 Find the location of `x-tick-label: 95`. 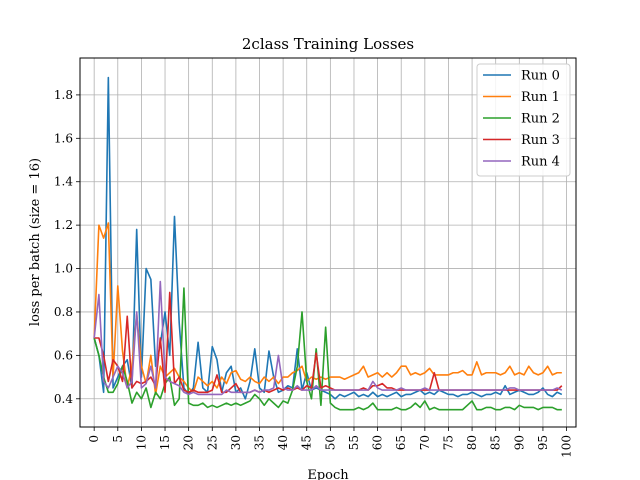

x-tick-label: 95 is located at coordinates (543, 442).